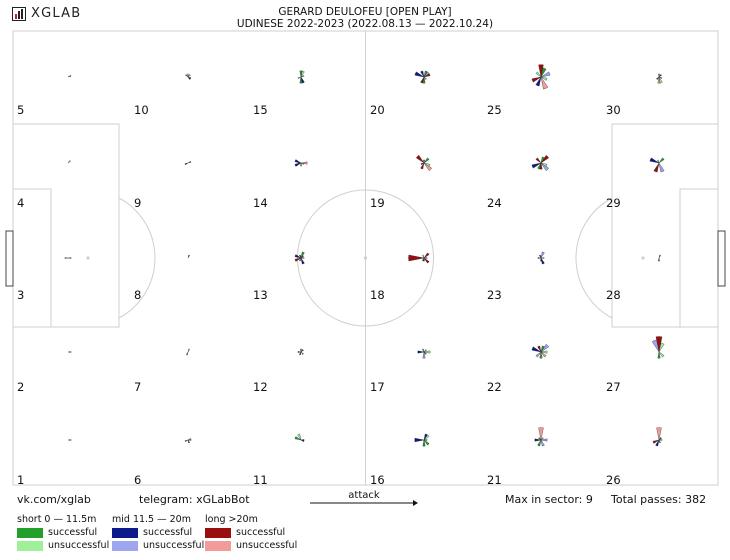 The height and width of the screenshot is (560, 730). Describe the element at coordinates (279, 276) in the screenshot. I see `zone-13: 13` at that location.